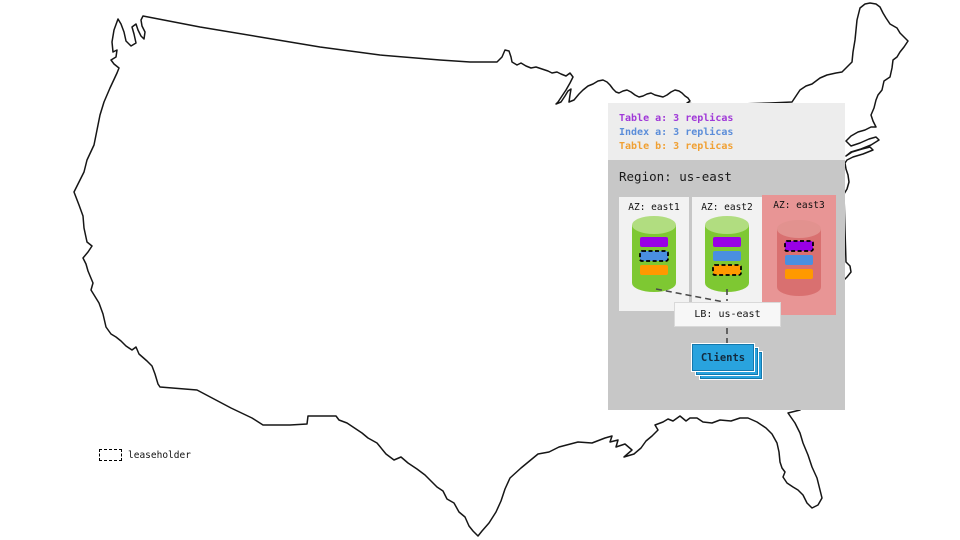 The height and width of the screenshot is (540, 960). I want to click on leaseholder-replica-bar-table-a, so click(799, 246).